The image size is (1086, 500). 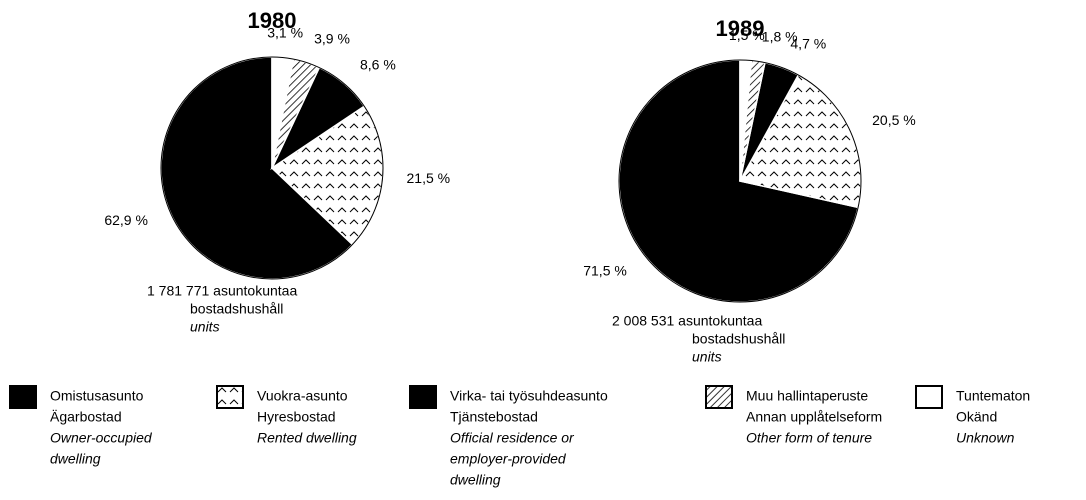 I want to click on value-label: 62,9 %, so click(x=126, y=220).